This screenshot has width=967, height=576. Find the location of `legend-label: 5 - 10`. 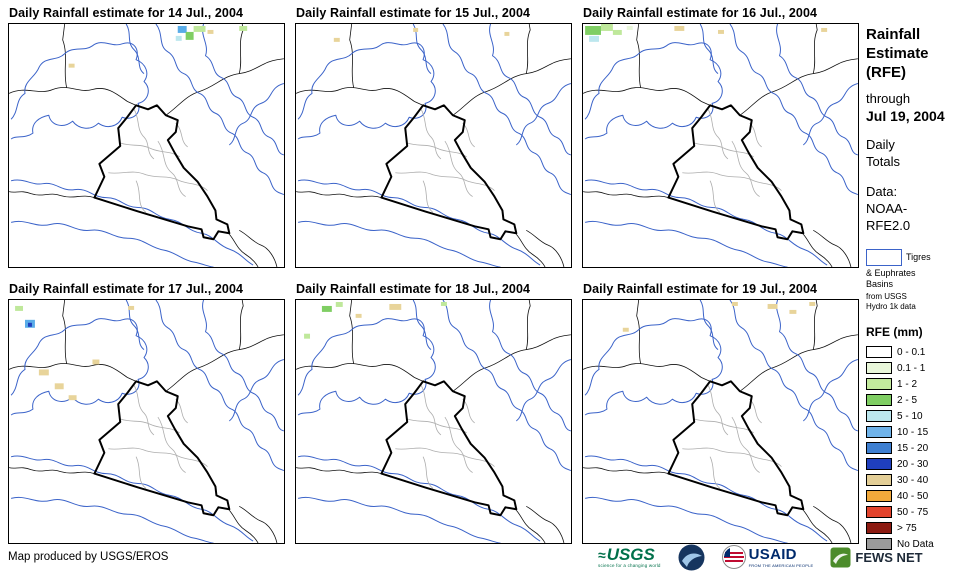

legend-label: 5 - 10 is located at coordinates (910, 416).